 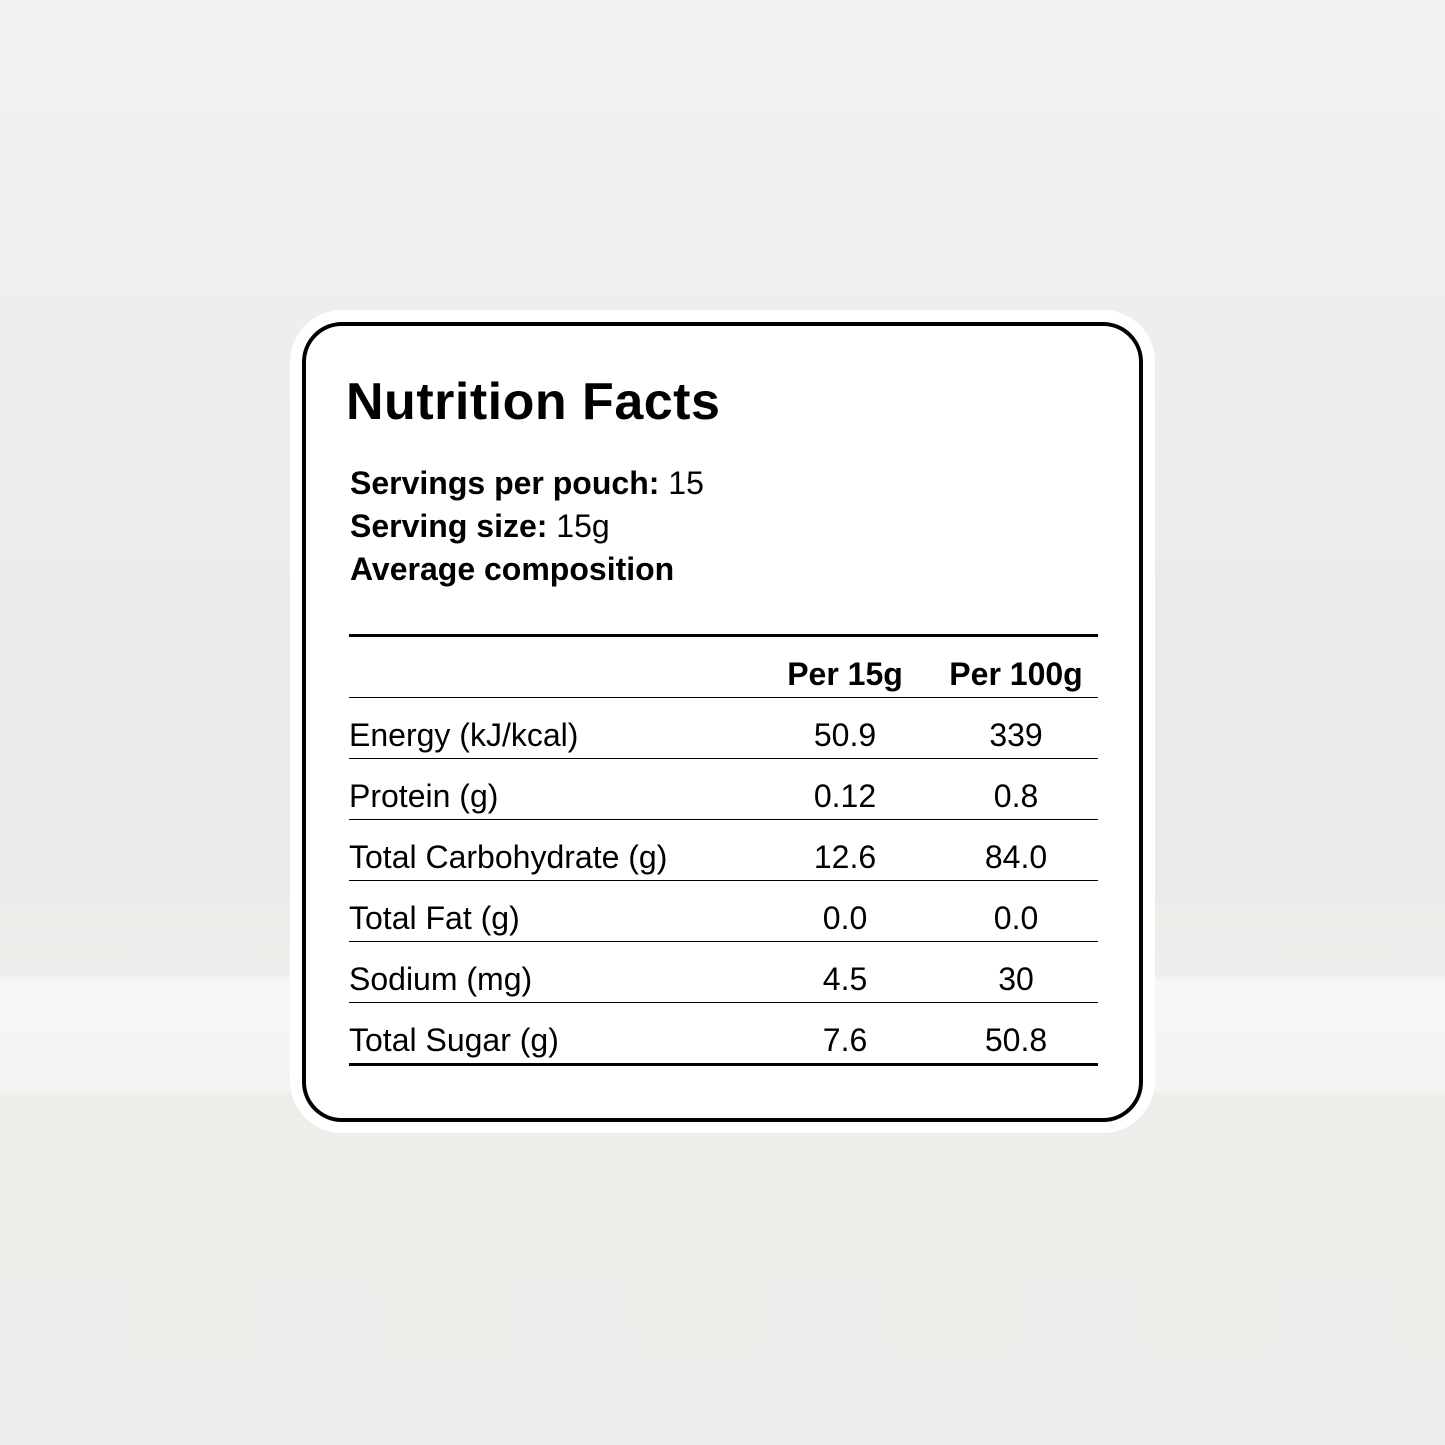 What do you see at coordinates (723, 911) in the screenshot?
I see `table-row: Total Fat (g) 0.0 0.0` at bounding box center [723, 911].